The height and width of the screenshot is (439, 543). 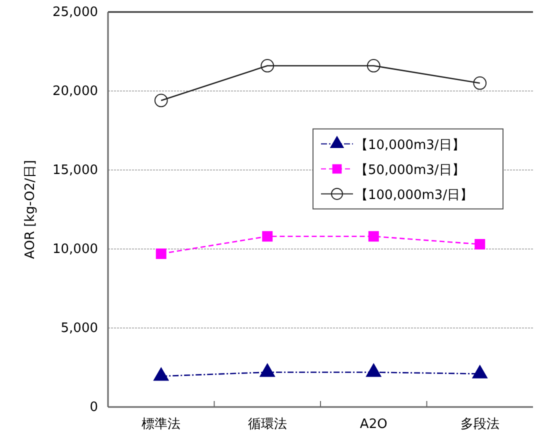 What do you see at coordinates (75, 92) in the screenshot?
I see `y-tick-label: 20,000` at bounding box center [75, 92].